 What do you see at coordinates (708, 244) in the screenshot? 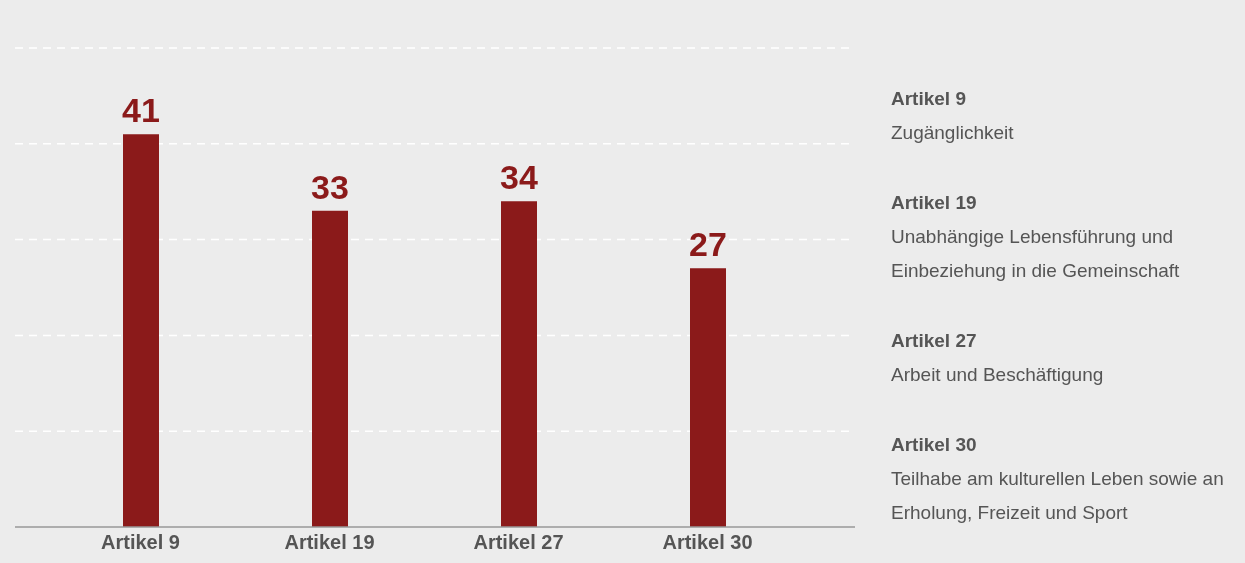
I see `data-label: 27` at bounding box center [708, 244].